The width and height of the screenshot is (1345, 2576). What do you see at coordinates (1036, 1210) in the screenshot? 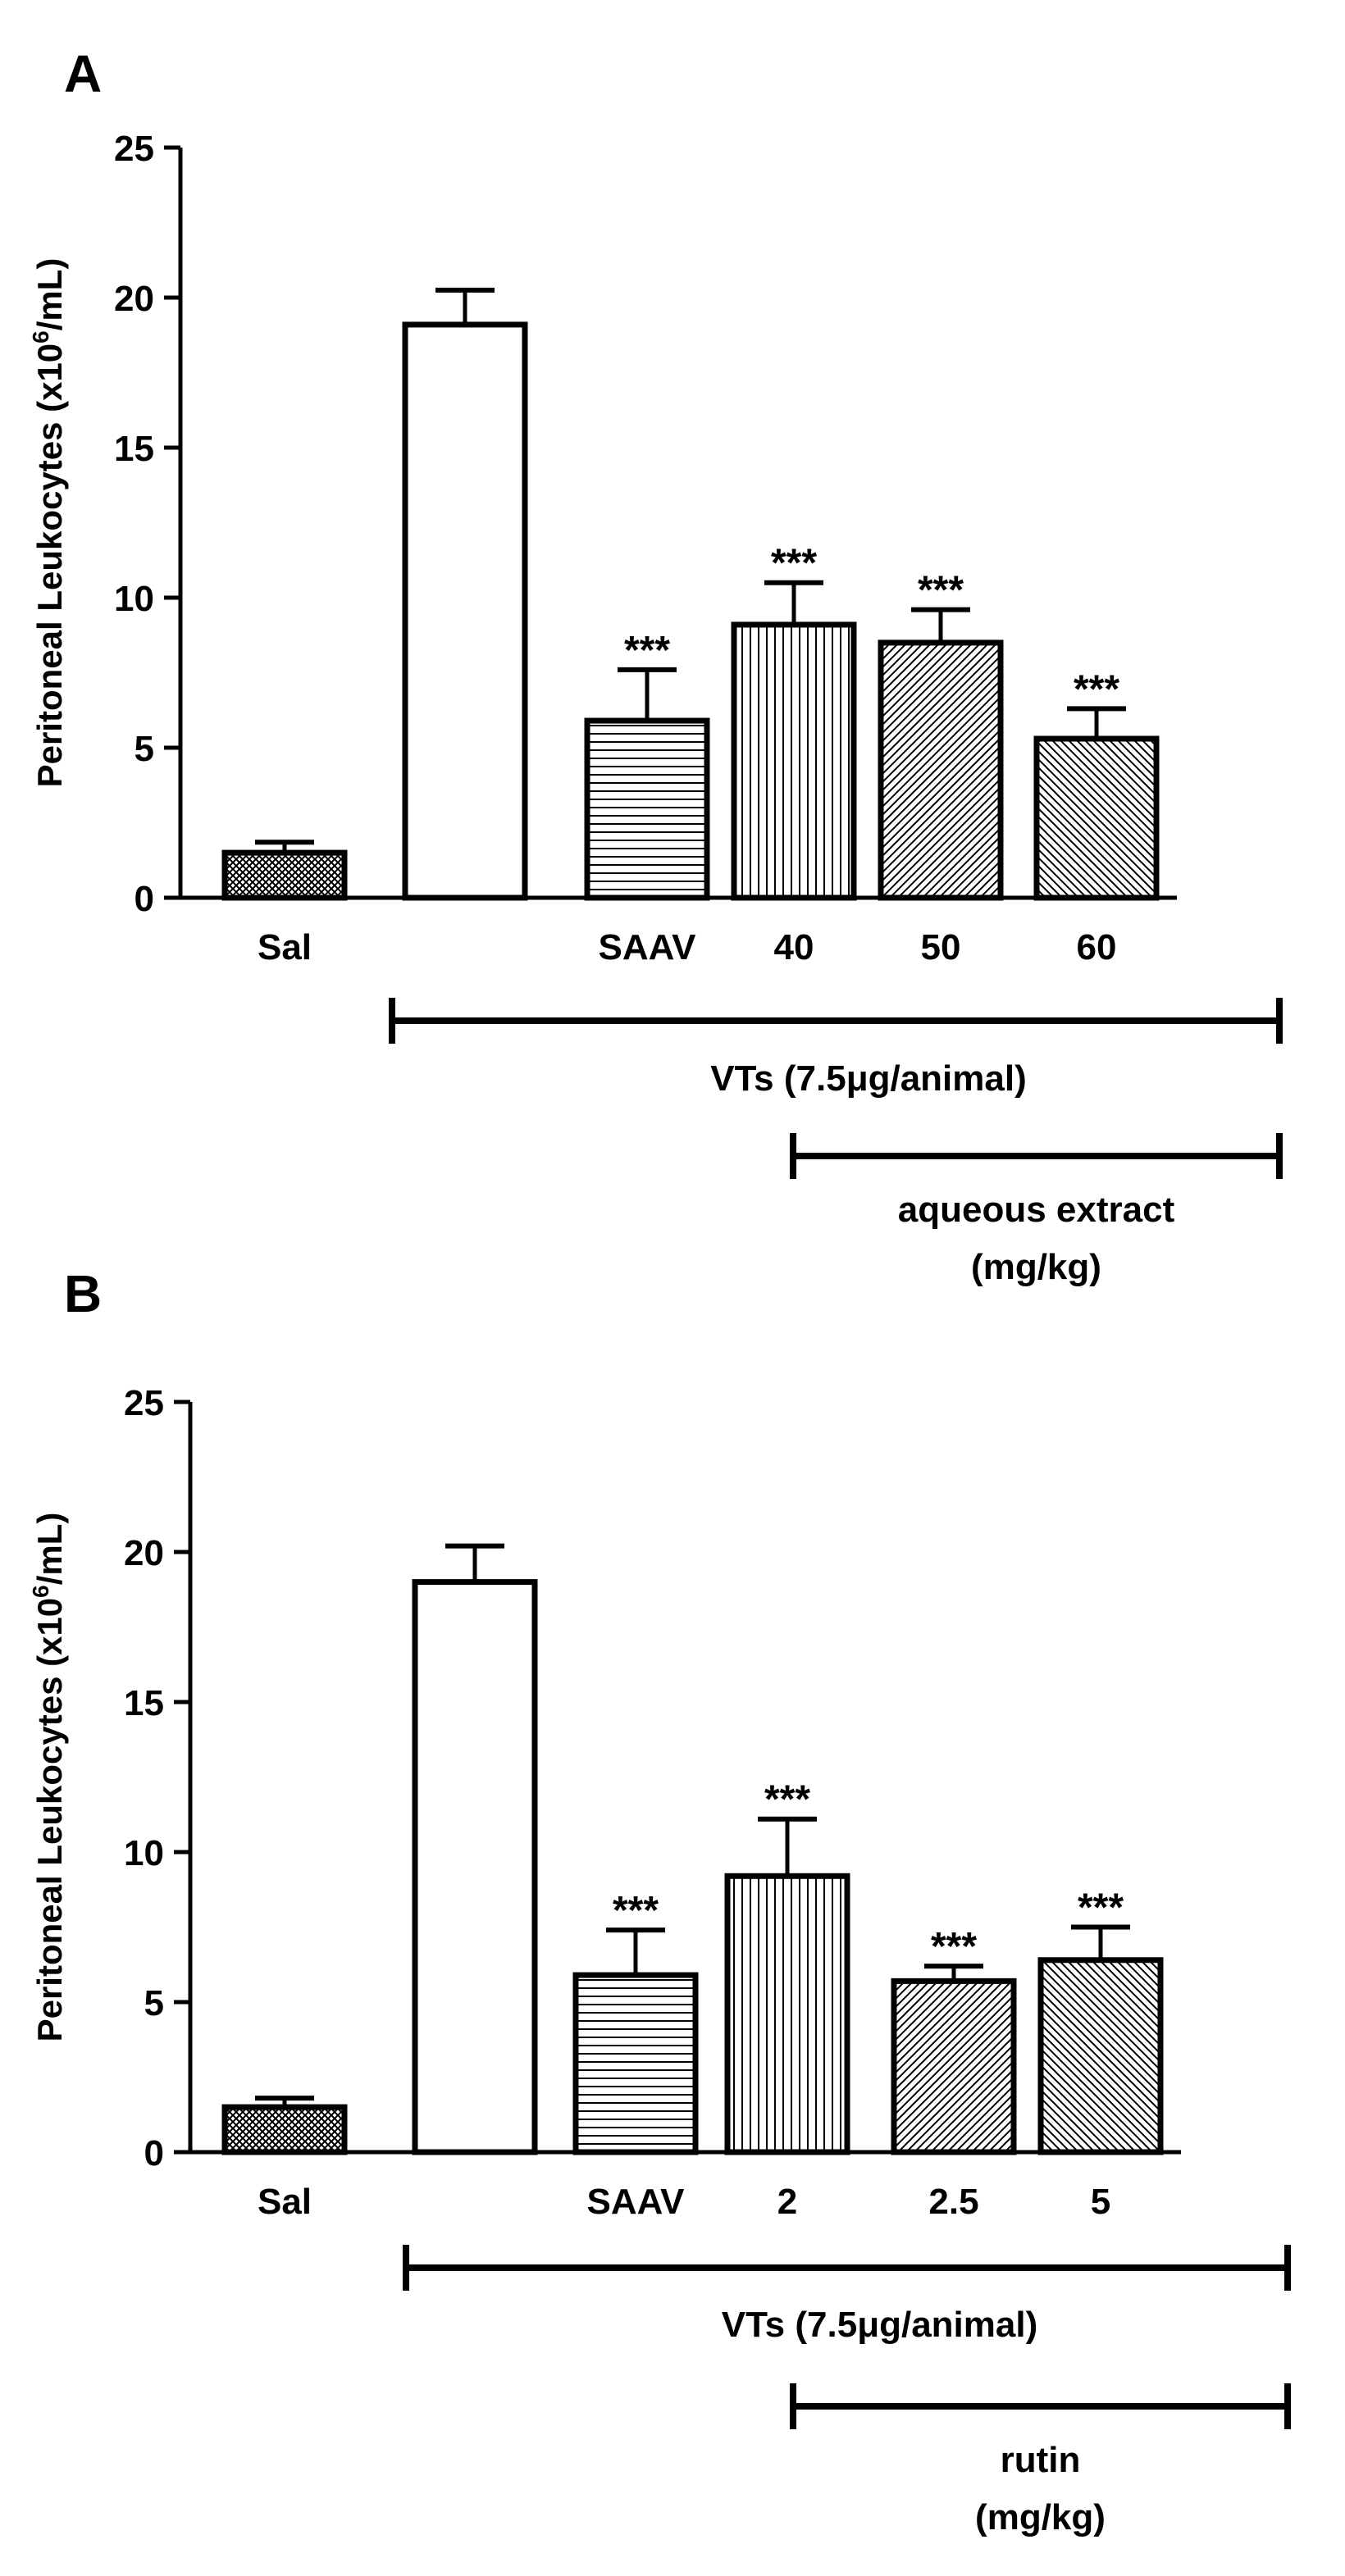
I see `bracket-label: aqueous extract` at bounding box center [1036, 1210].